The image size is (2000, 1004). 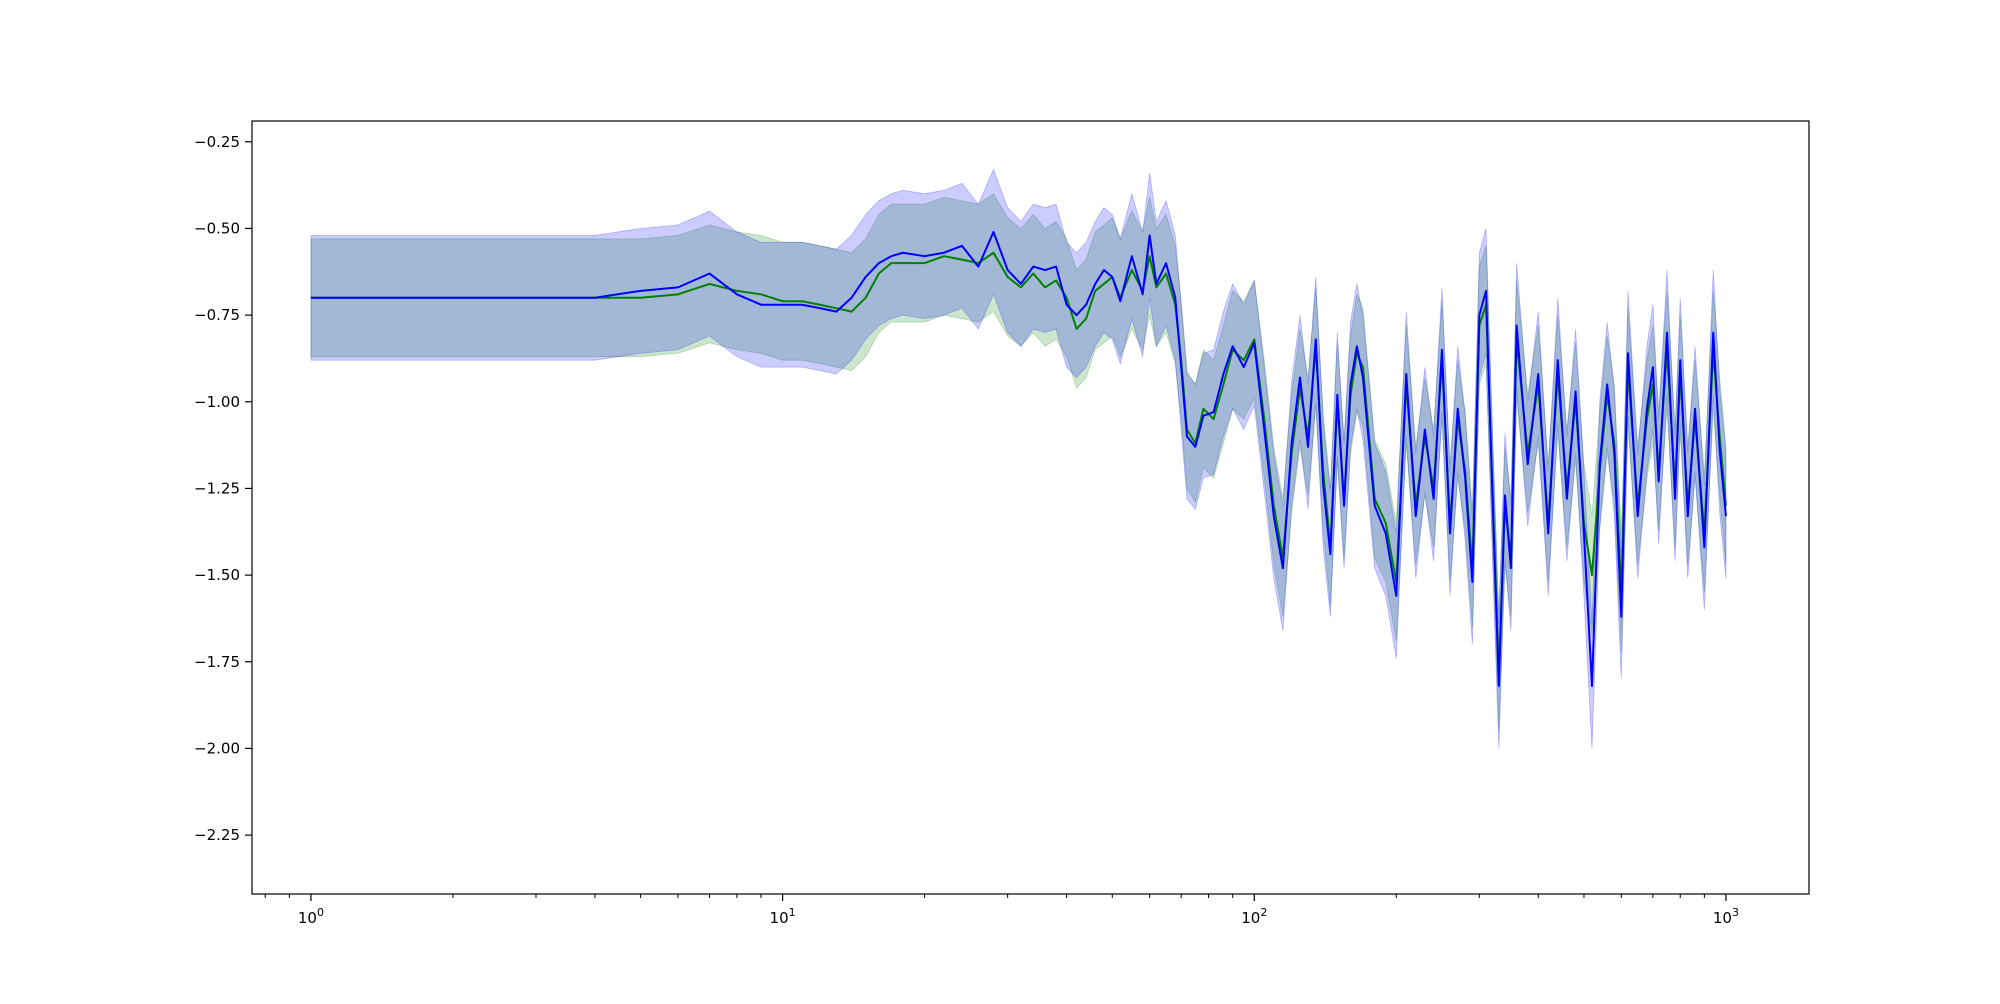 I want to click on x-tick-label-2: 10², so click(x=1254, y=916).